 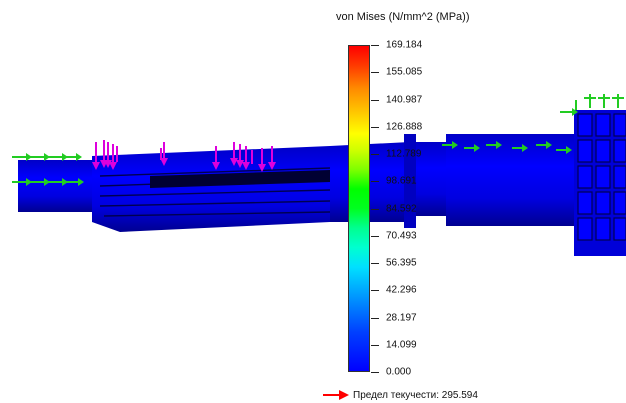 I want to click on legend-tick-label: 98.691, so click(x=401, y=181).